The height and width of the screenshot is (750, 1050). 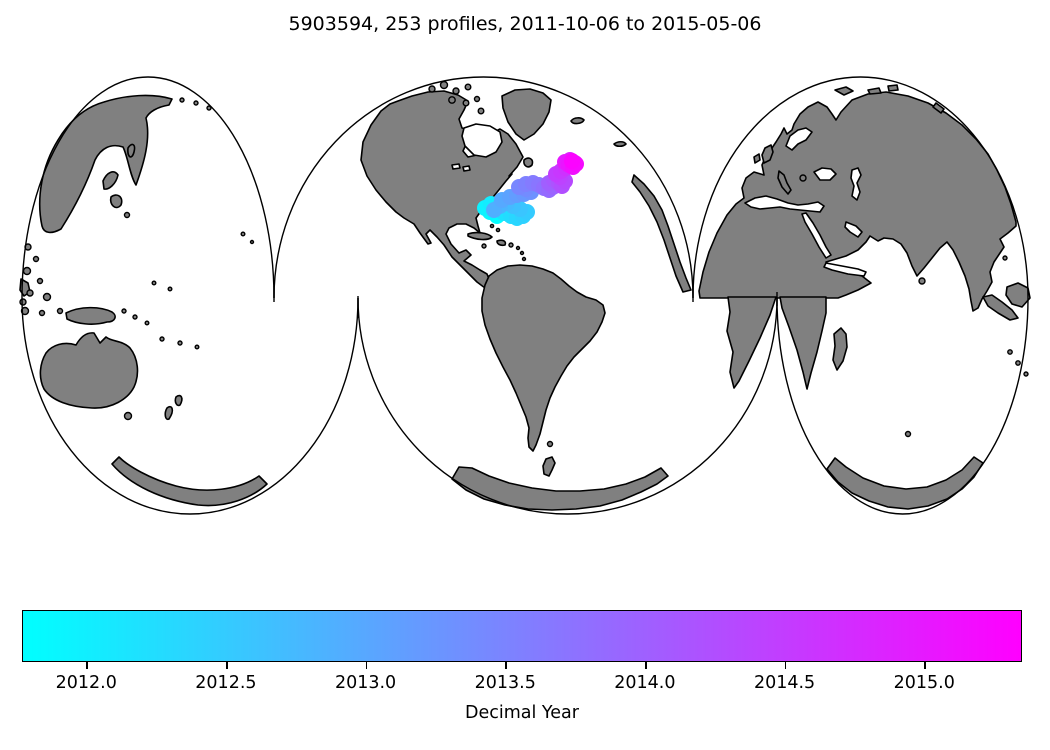 I want to click on land-madagascar, so click(x=840, y=349).